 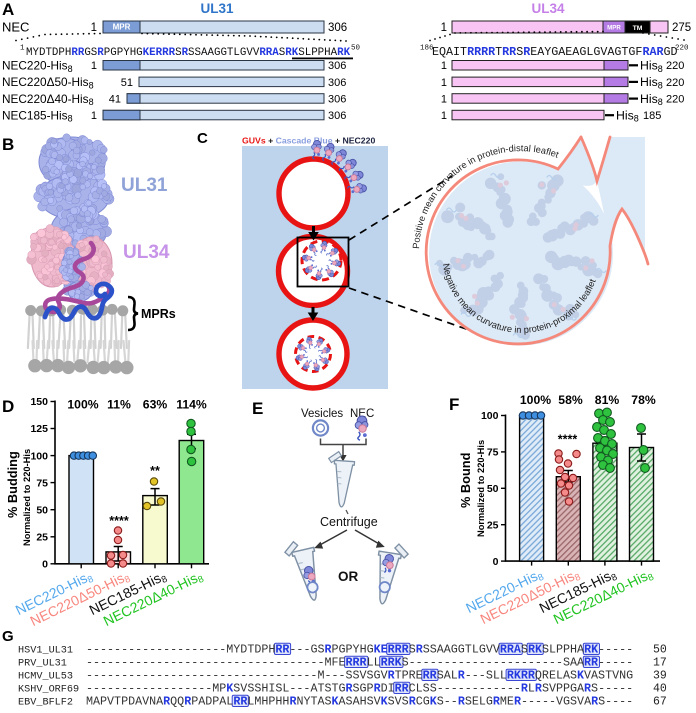 I want to click on svg-text: 78%, so click(x=643, y=400).